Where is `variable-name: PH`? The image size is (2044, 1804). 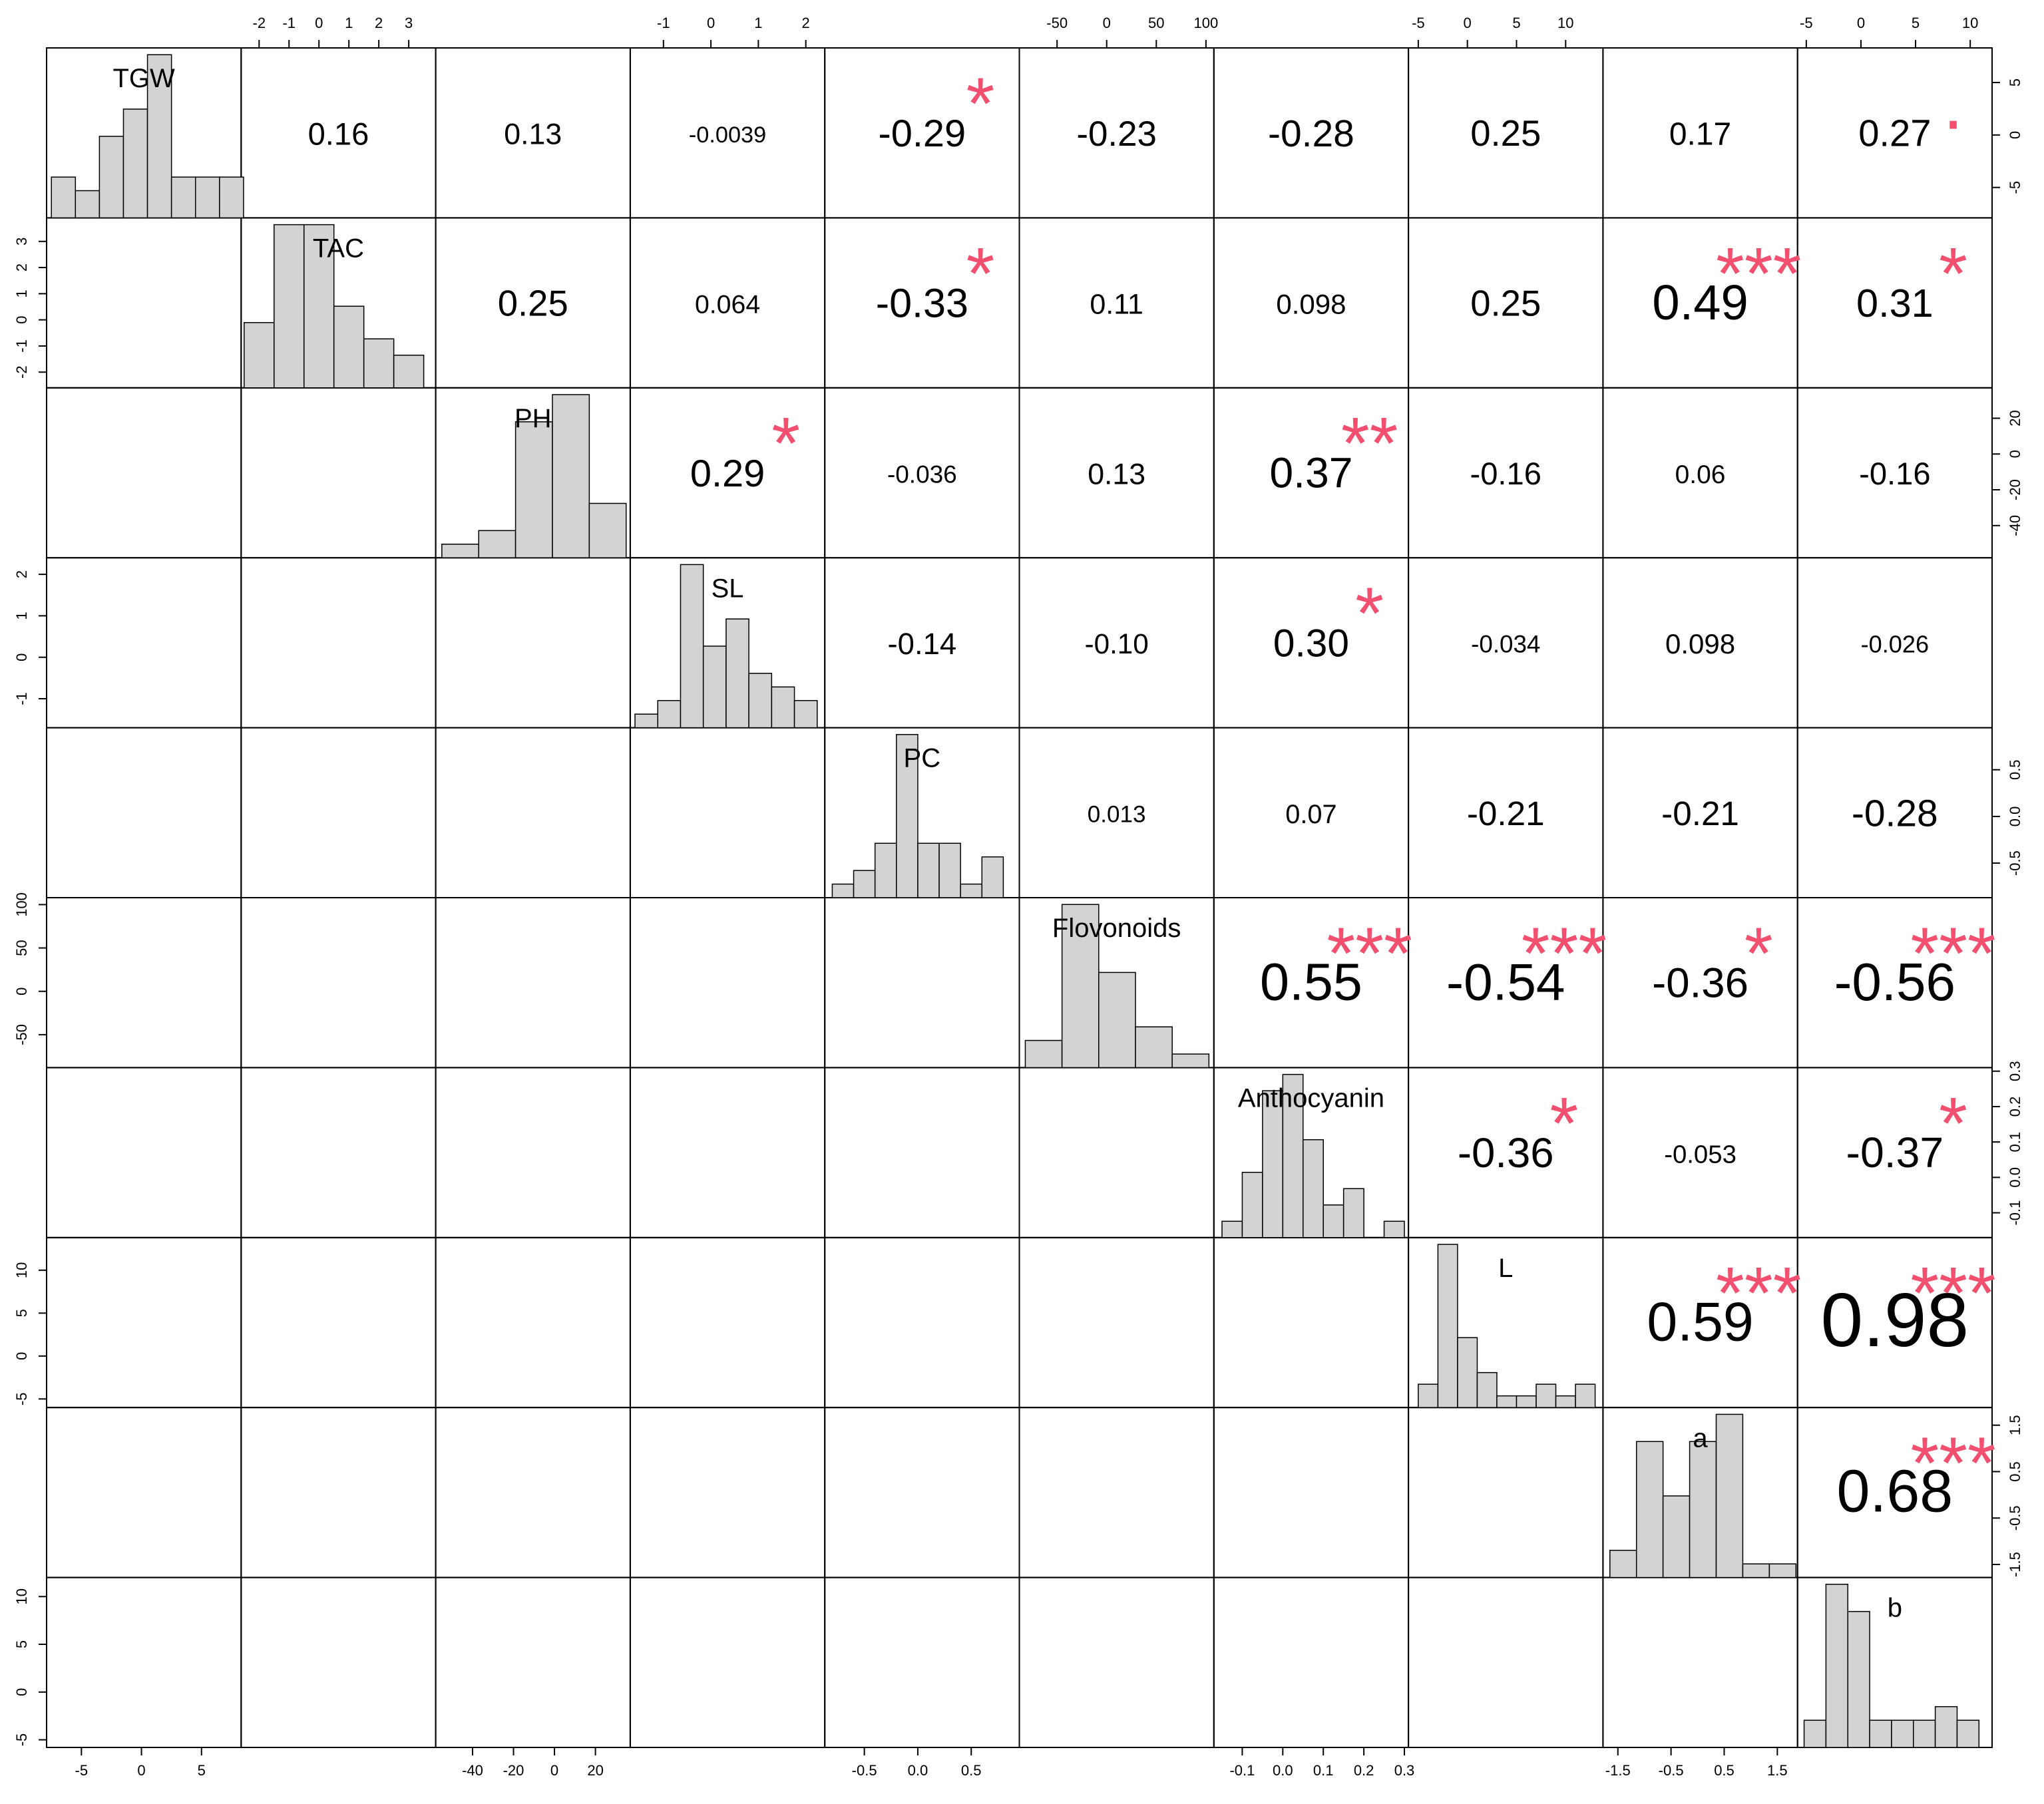
variable-name: PH is located at coordinates (533, 418).